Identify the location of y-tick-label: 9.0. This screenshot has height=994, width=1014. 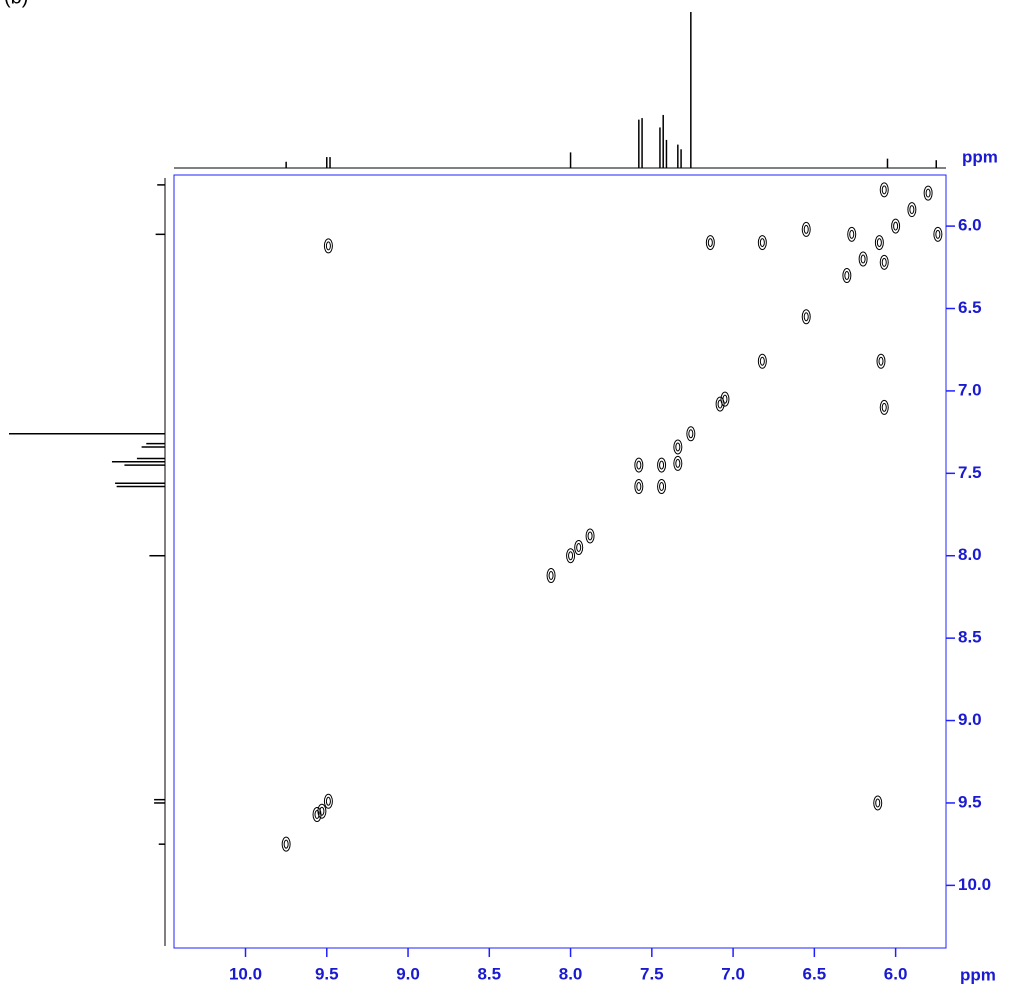
(970, 719).